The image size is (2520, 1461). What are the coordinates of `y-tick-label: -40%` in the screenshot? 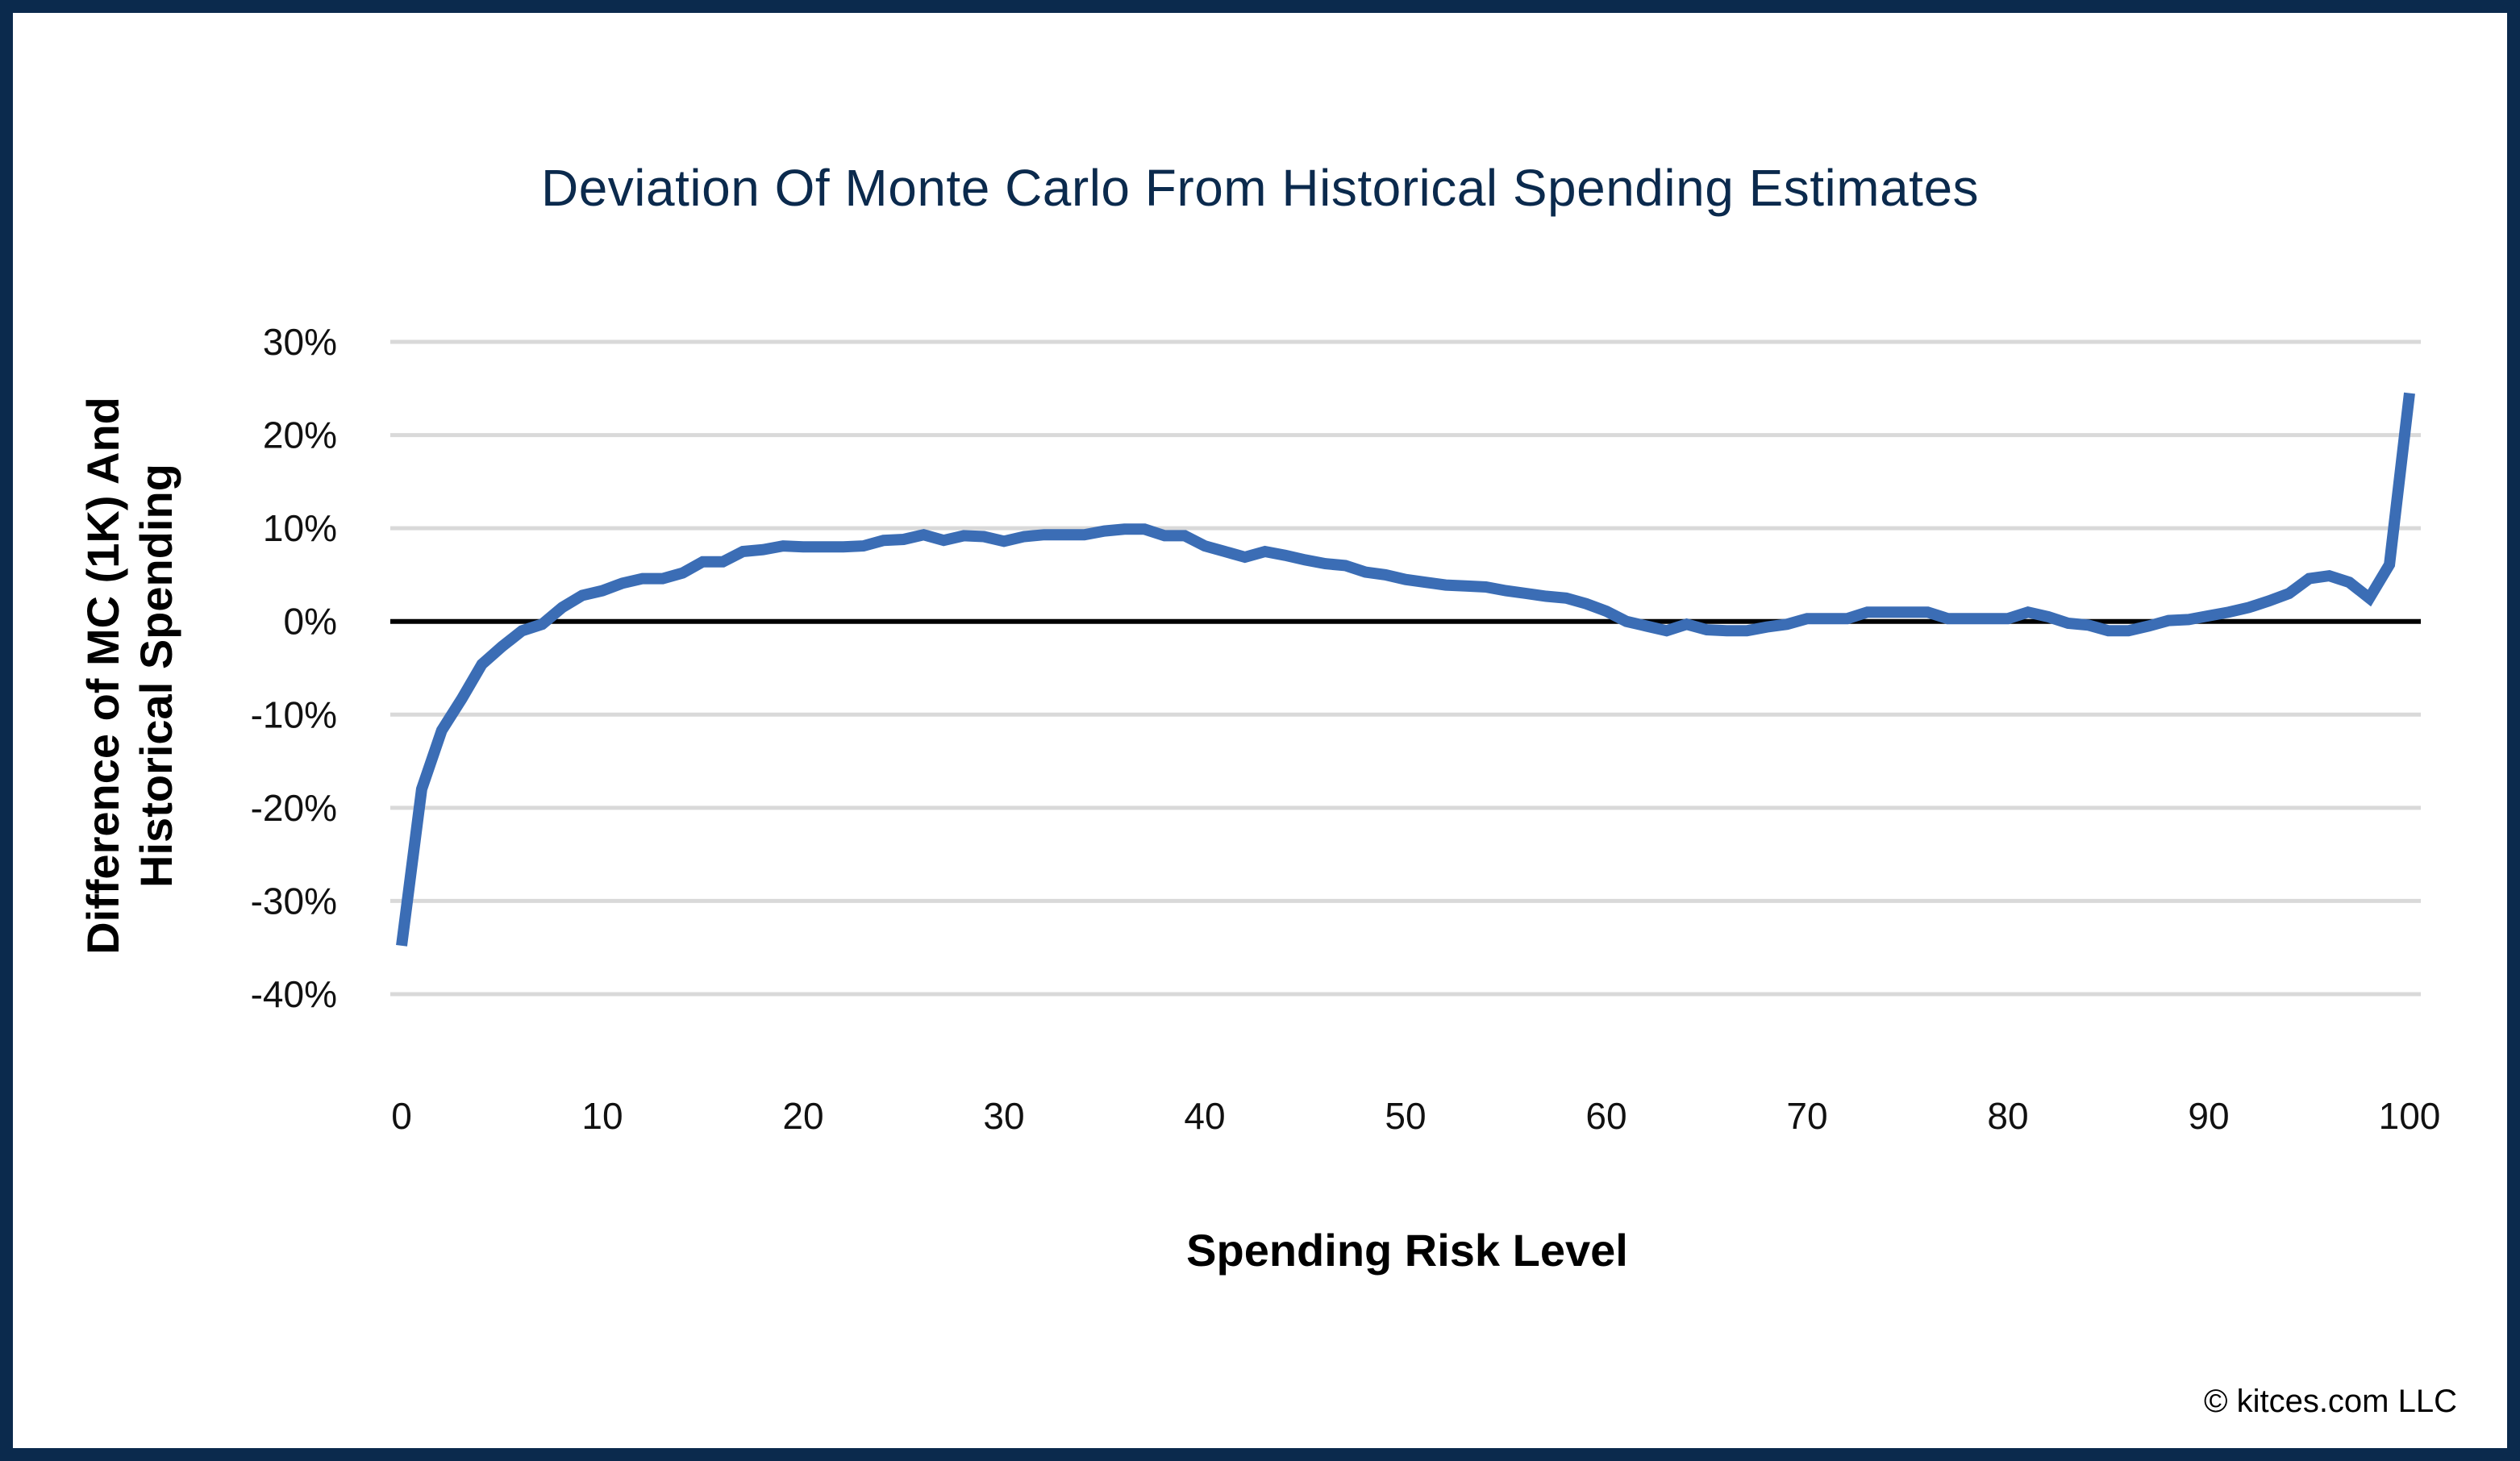 It's located at (294, 994).